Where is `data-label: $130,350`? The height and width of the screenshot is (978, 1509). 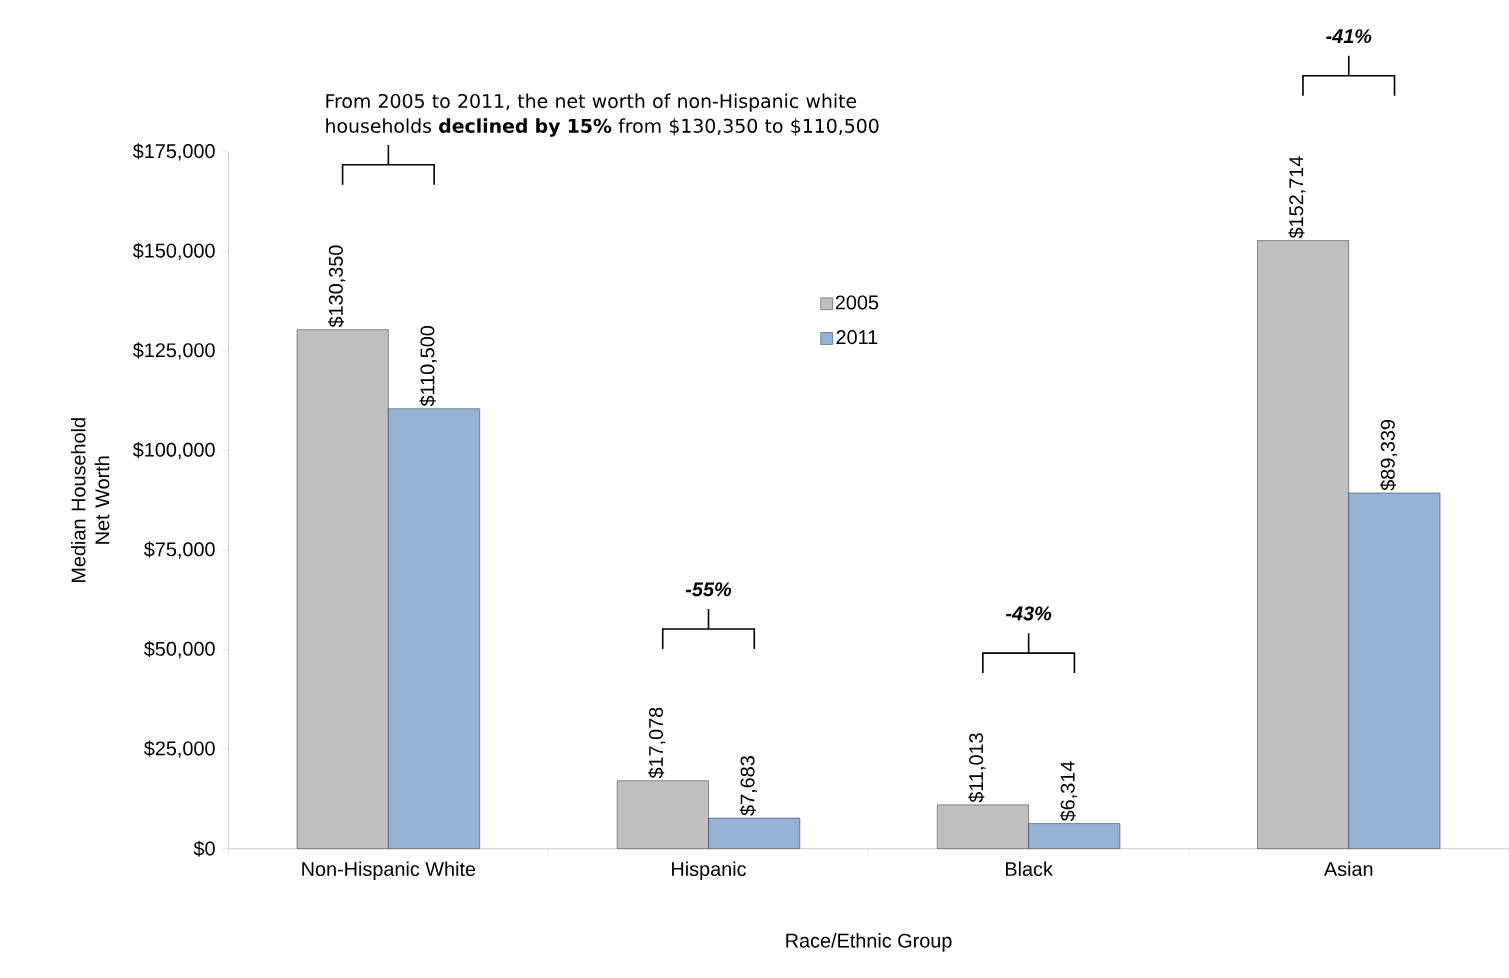 data-label: $130,350 is located at coordinates (337, 286).